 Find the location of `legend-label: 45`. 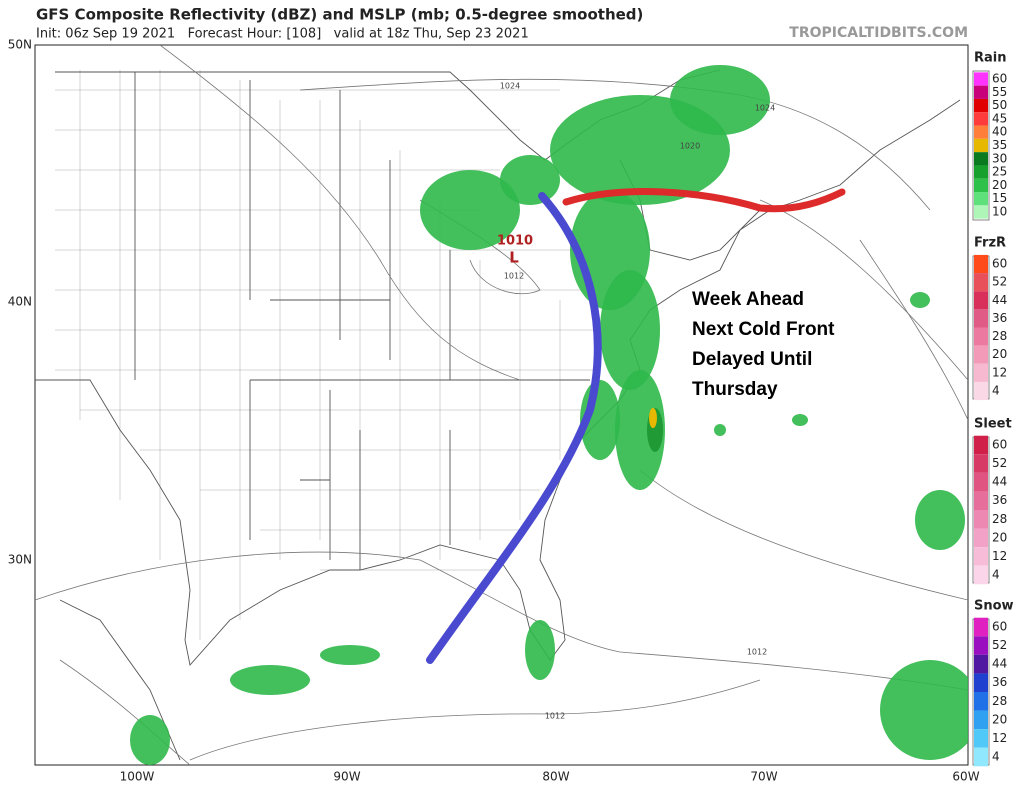

legend-label: 45 is located at coordinates (999, 118).